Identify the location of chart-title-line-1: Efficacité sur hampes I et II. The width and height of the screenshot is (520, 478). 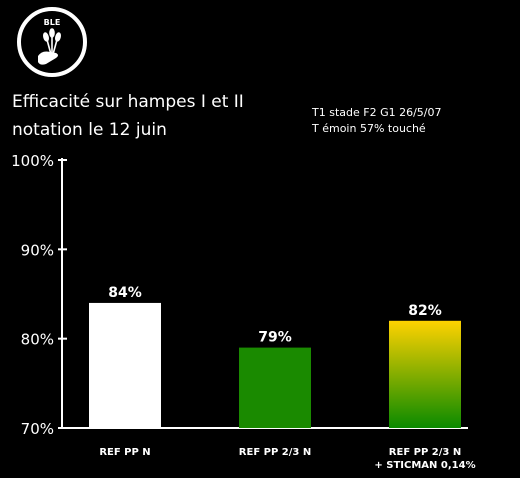
(128, 102).